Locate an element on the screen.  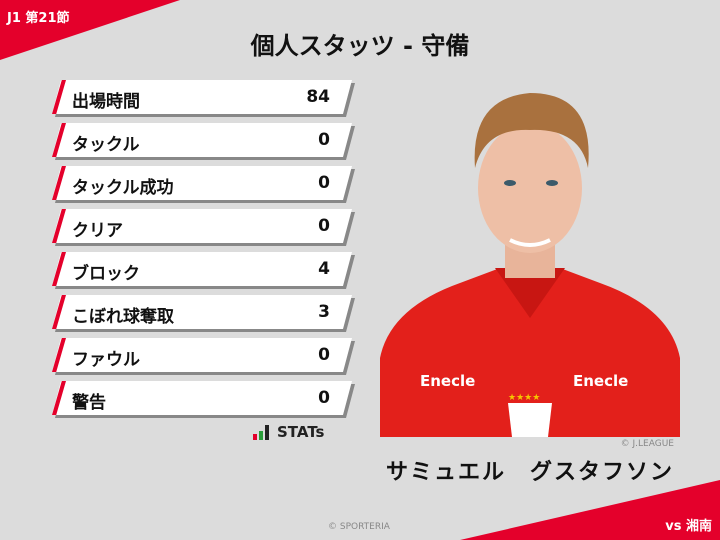
round-label: J1 第21節 is located at coordinates (38, 18).